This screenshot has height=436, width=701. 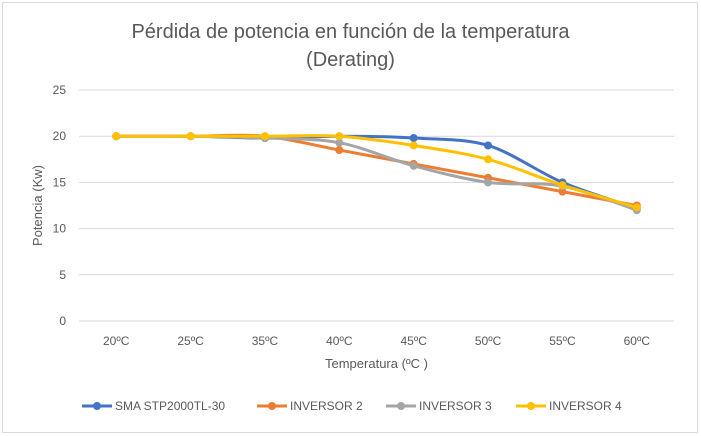 I want to click on y-tick-label: 15, so click(x=60, y=182).